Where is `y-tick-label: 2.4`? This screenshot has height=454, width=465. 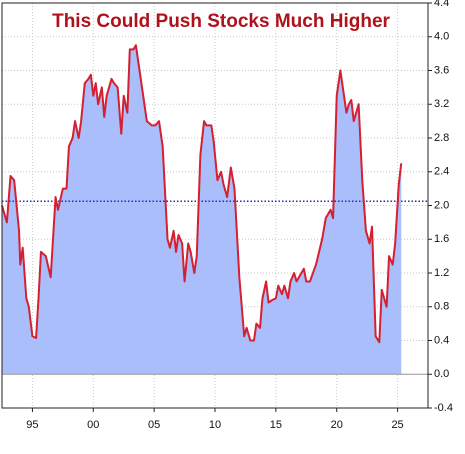 y-tick-label: 2.4 is located at coordinates (441, 172).